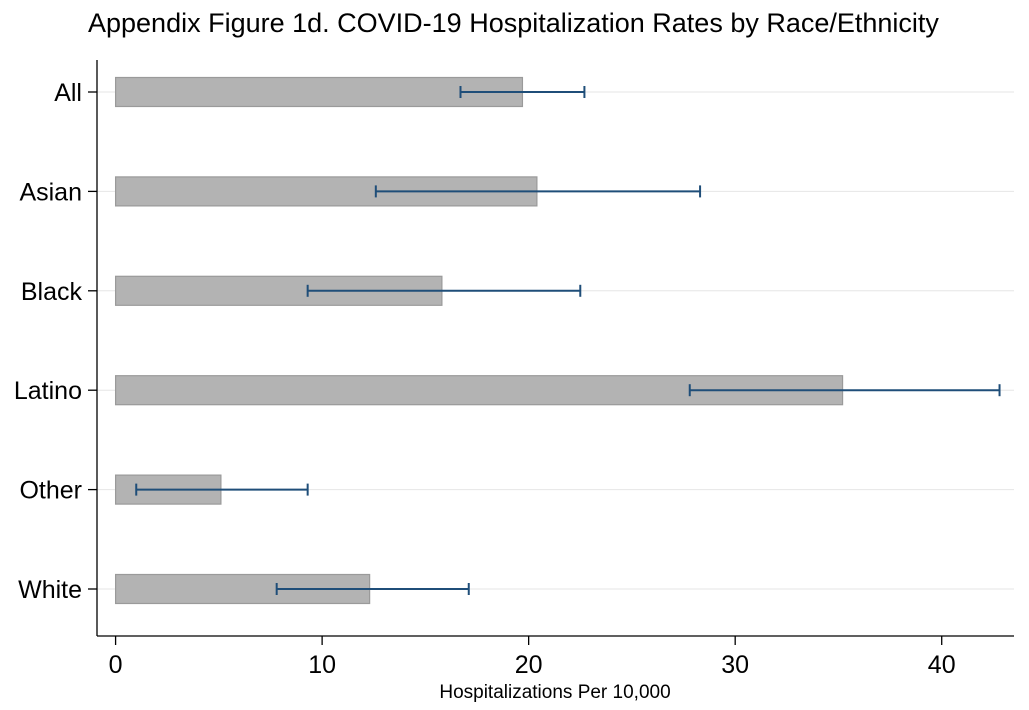 This screenshot has width=1029, height=710. I want to click on error-bar-latino, so click(844, 390).